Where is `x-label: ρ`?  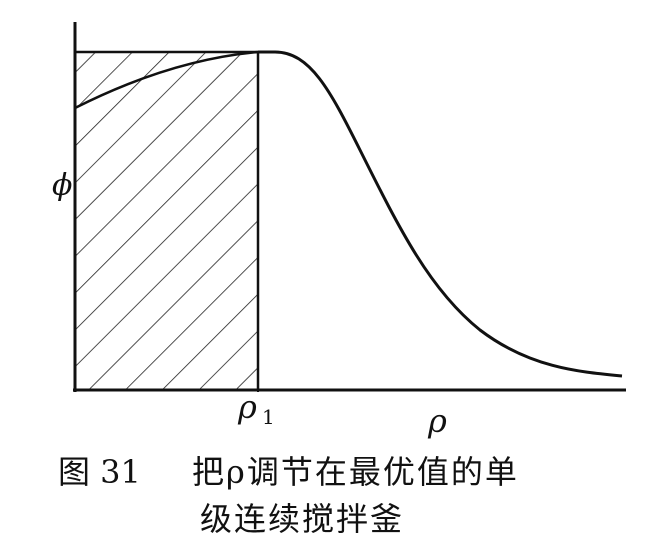 x-label: ρ is located at coordinates (437, 421).